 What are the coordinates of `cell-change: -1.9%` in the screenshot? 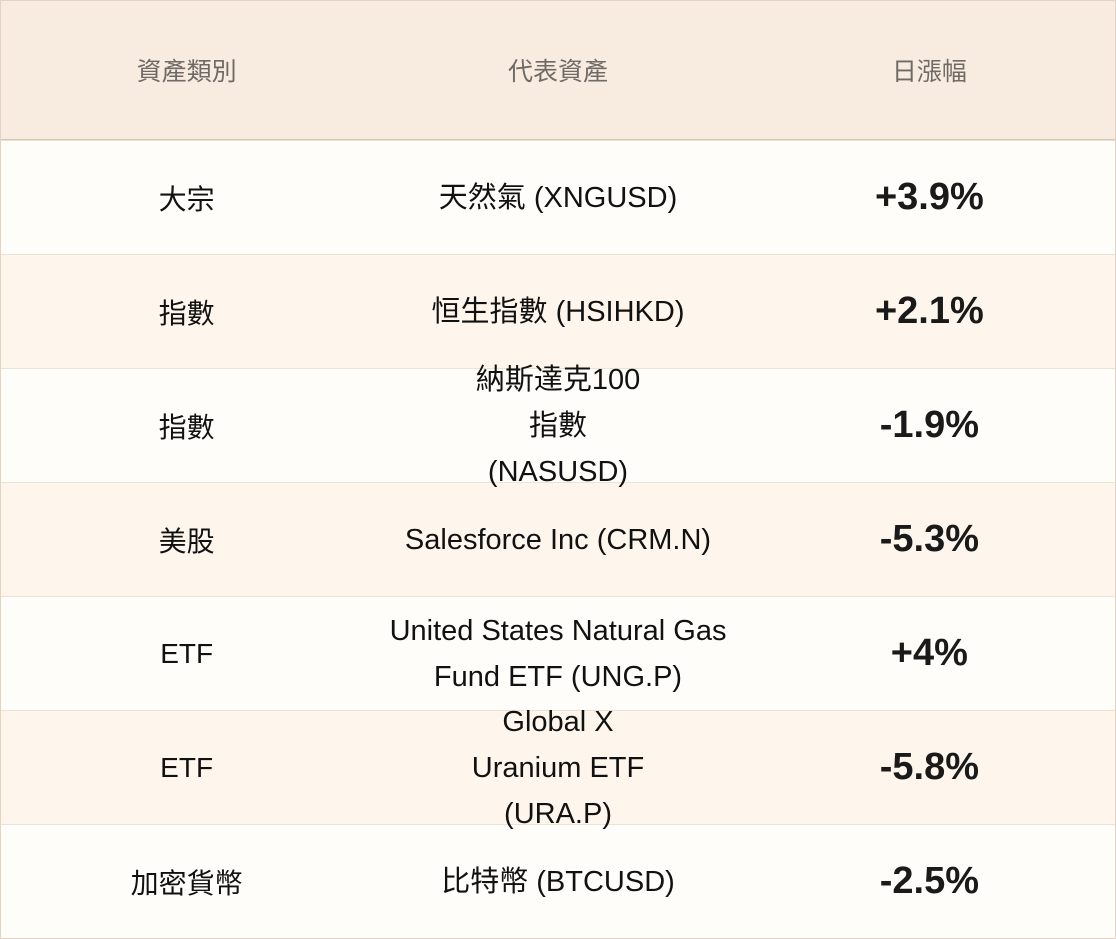 It's located at (929, 425).